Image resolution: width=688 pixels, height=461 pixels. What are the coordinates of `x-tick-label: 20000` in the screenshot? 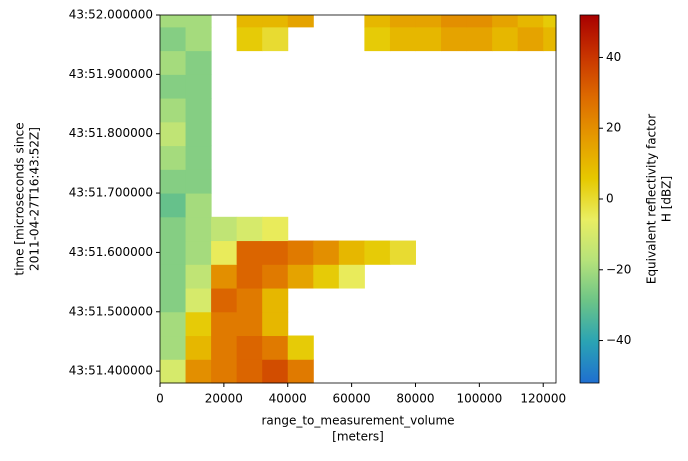 It's located at (224, 399).